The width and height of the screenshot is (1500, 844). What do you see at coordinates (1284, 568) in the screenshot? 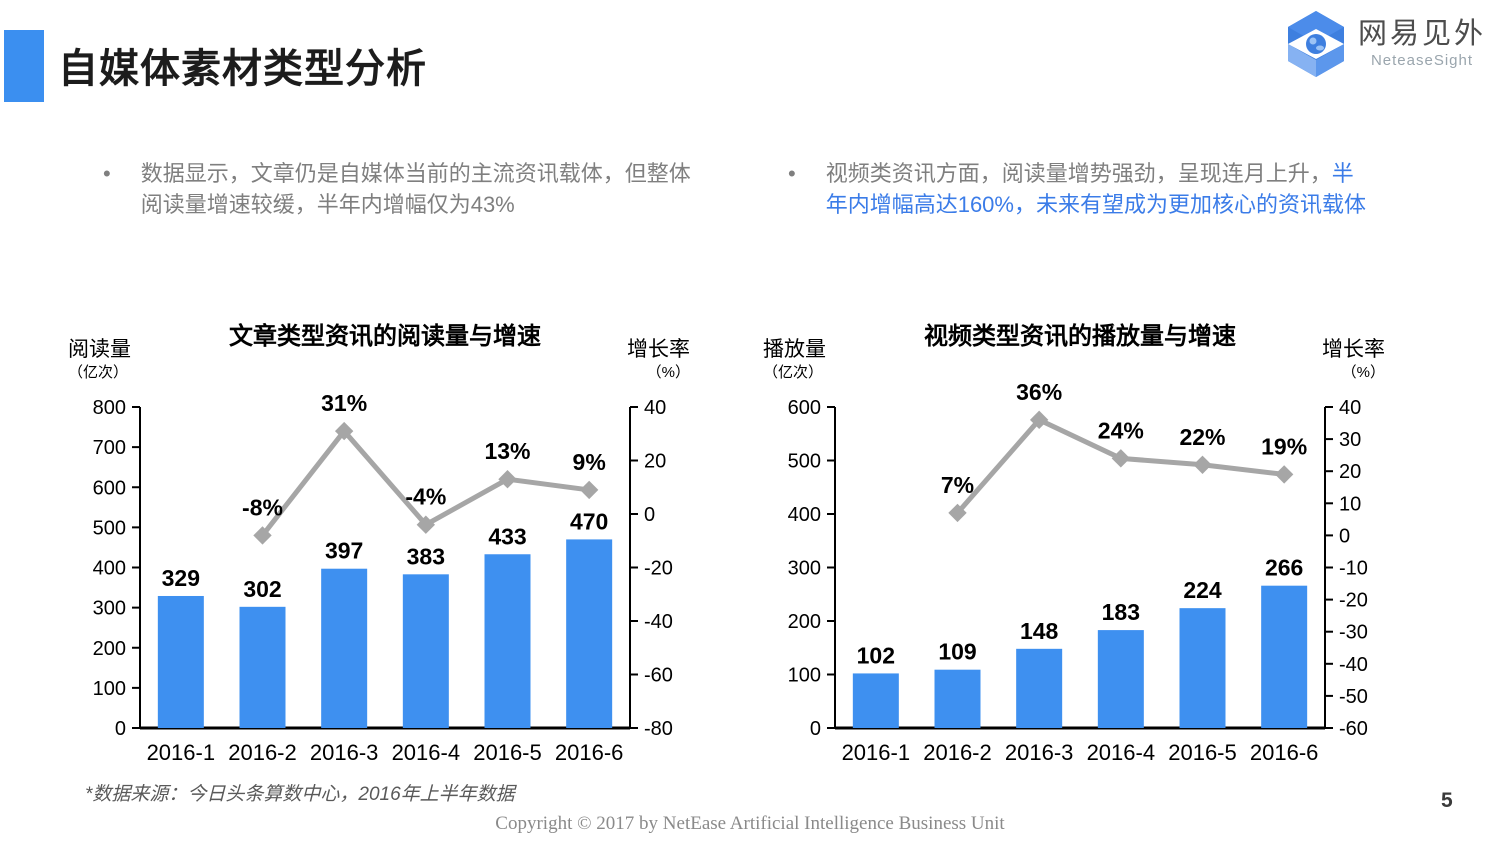
I see `svg-text: 266` at bounding box center [1284, 568].